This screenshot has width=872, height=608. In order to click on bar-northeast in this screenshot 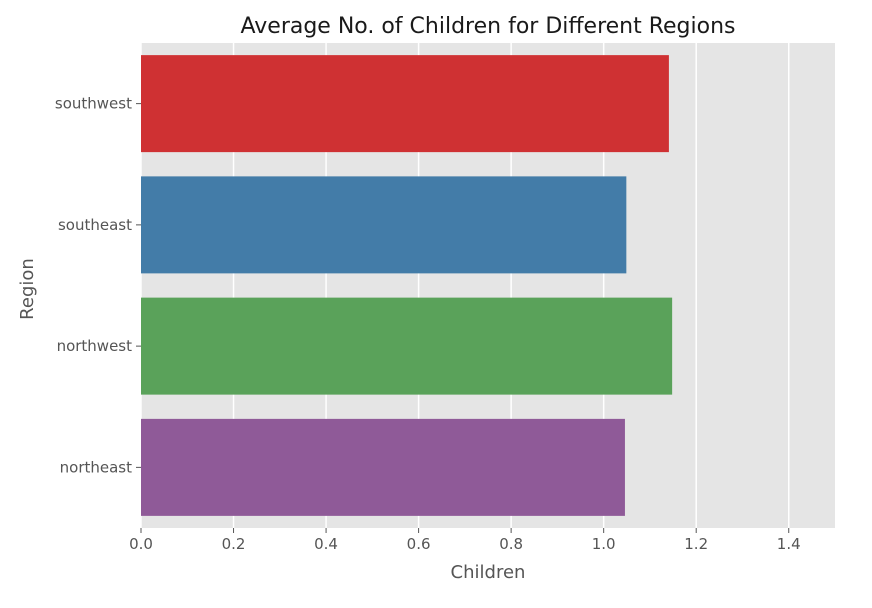, I will do `click(383, 467)`.